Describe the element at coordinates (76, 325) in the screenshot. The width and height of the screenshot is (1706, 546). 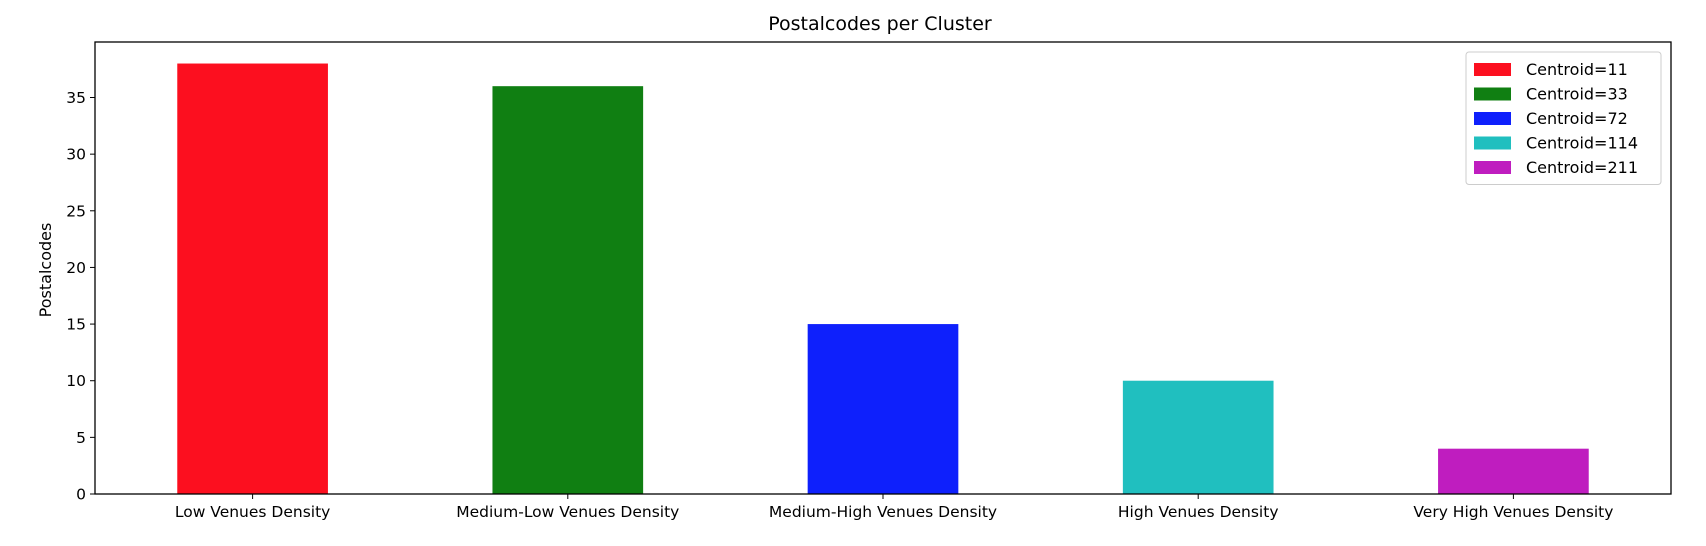
I see `y-tick-label: 15` at that location.